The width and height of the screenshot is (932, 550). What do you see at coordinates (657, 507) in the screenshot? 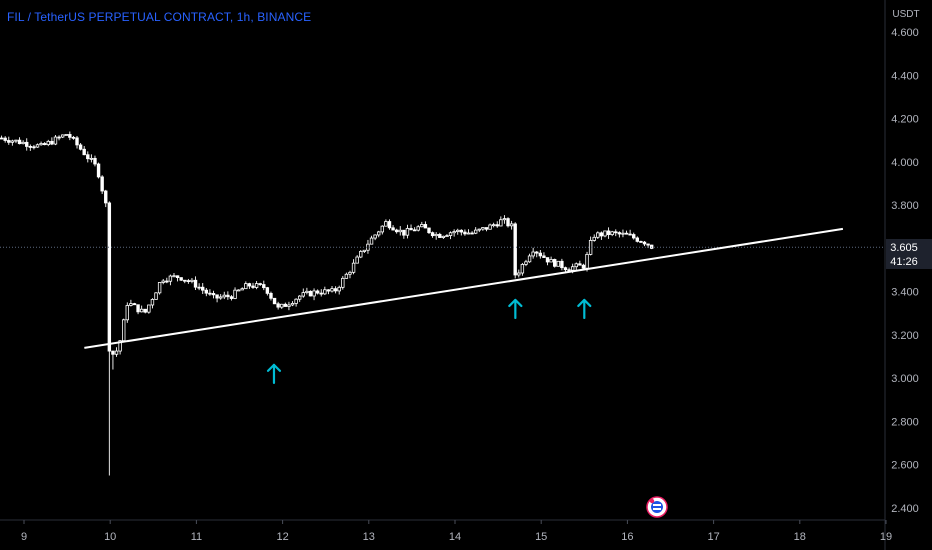
I see `replay-badge-icon` at bounding box center [657, 507].